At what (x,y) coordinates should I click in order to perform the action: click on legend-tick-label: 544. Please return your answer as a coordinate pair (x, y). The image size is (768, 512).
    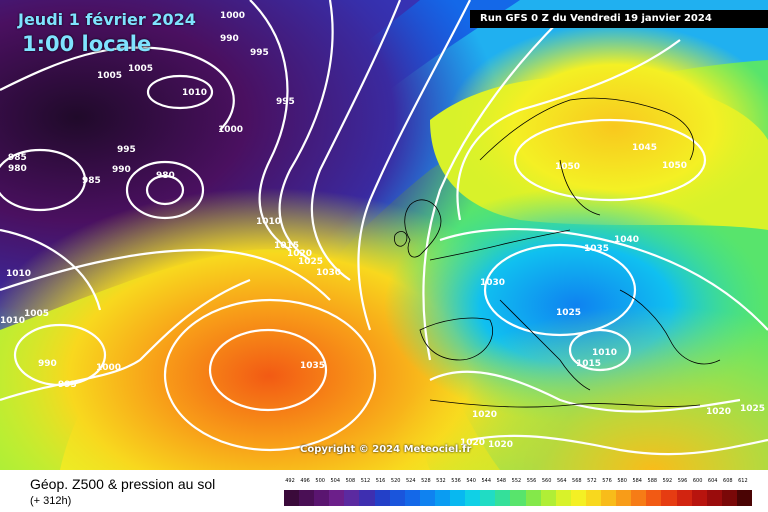
    Looking at the image, I should click on (486, 481).